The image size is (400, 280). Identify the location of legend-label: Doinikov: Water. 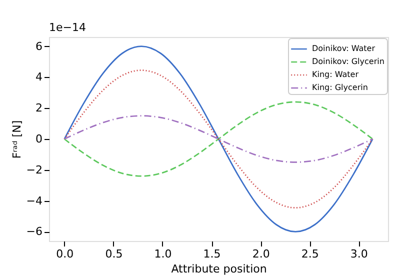
(344, 48).